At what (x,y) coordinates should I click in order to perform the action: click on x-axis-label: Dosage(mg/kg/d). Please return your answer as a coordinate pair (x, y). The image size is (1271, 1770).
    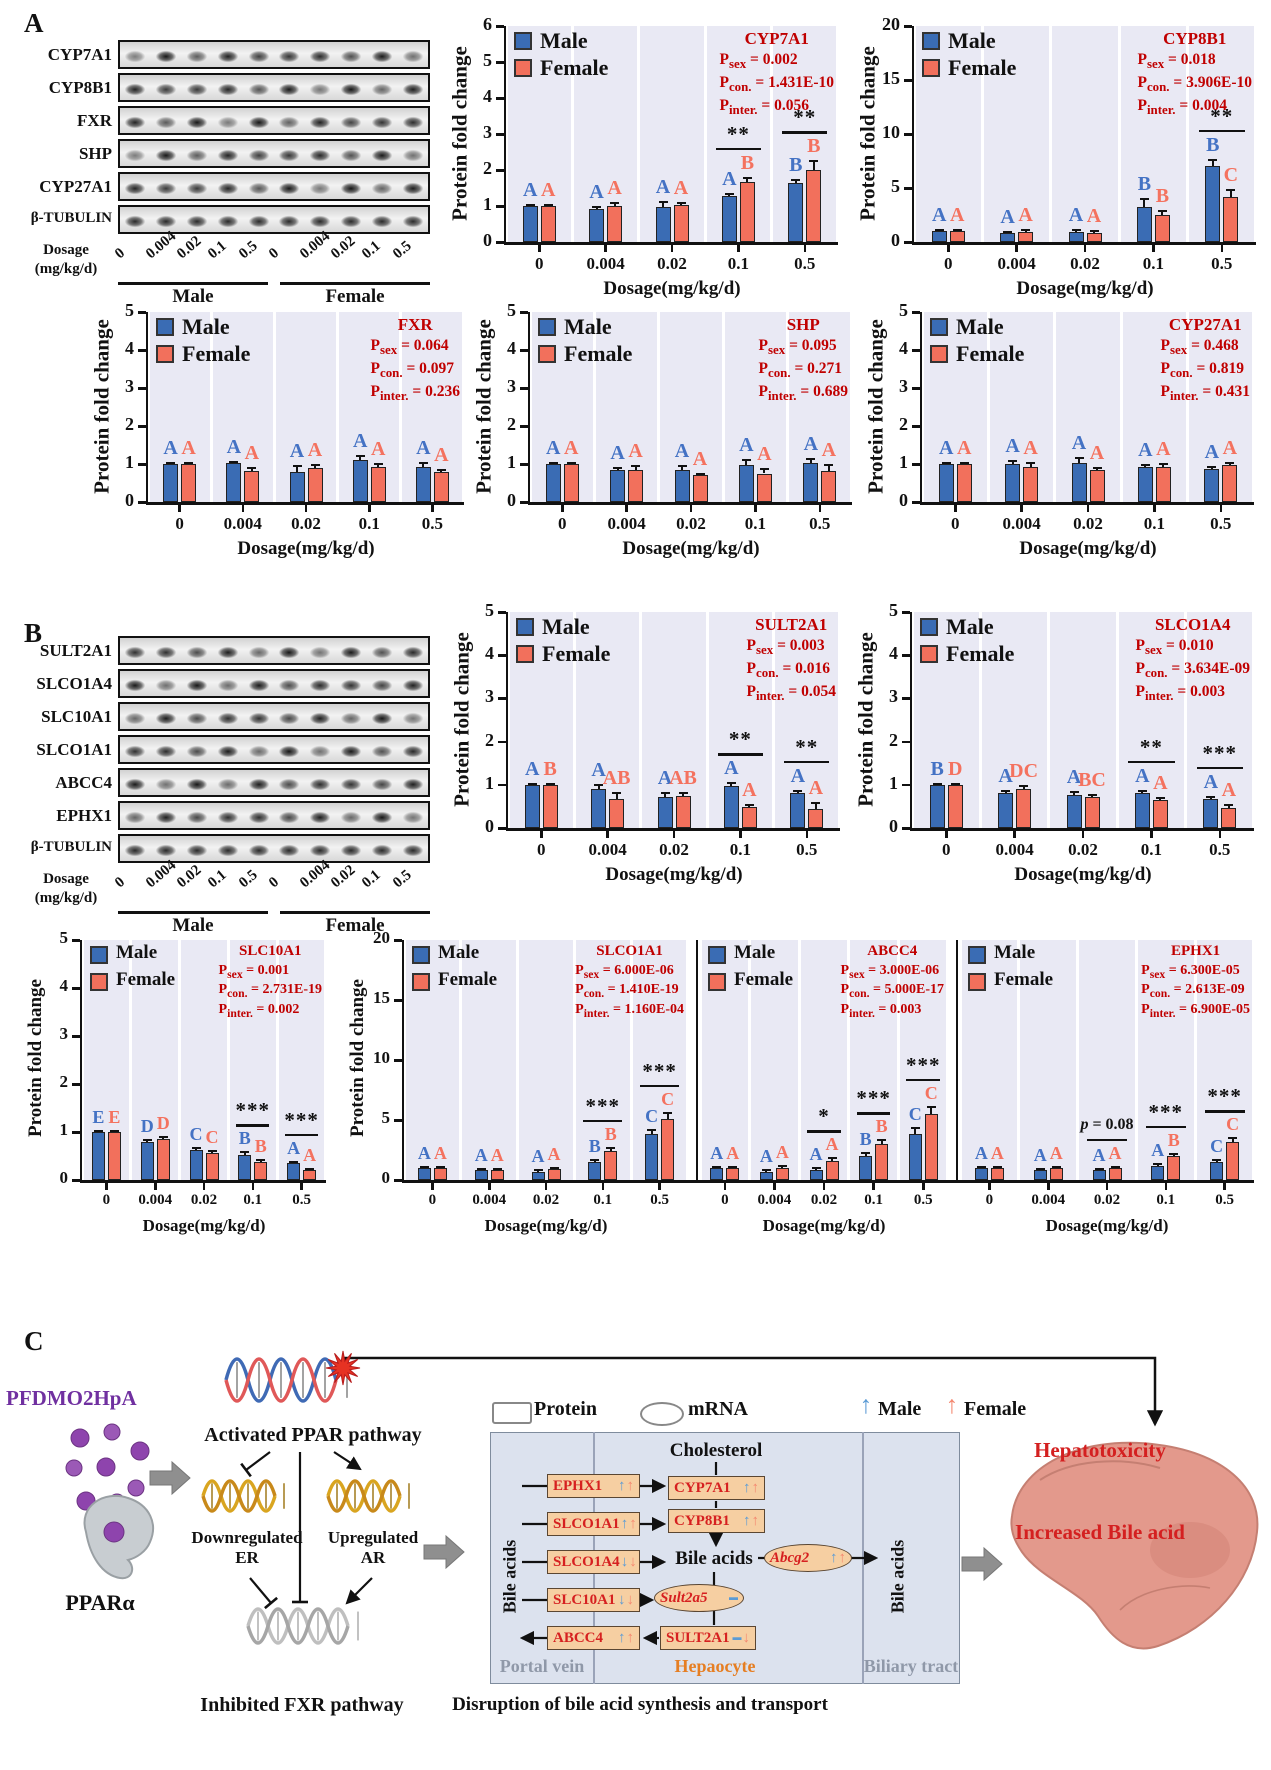
    Looking at the image, I should click on (672, 288).